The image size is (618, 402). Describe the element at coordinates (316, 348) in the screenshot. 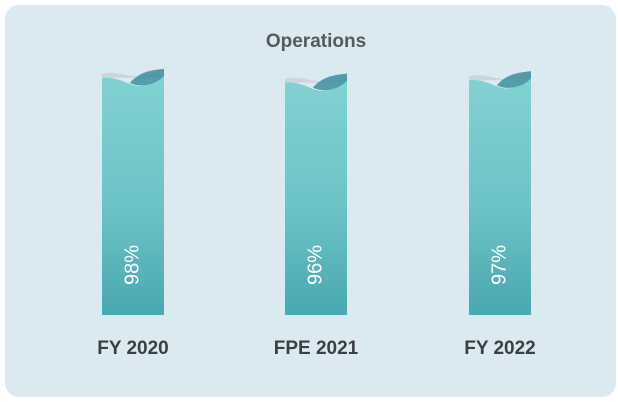

I see `x-tick-label: FPE 2021` at that location.